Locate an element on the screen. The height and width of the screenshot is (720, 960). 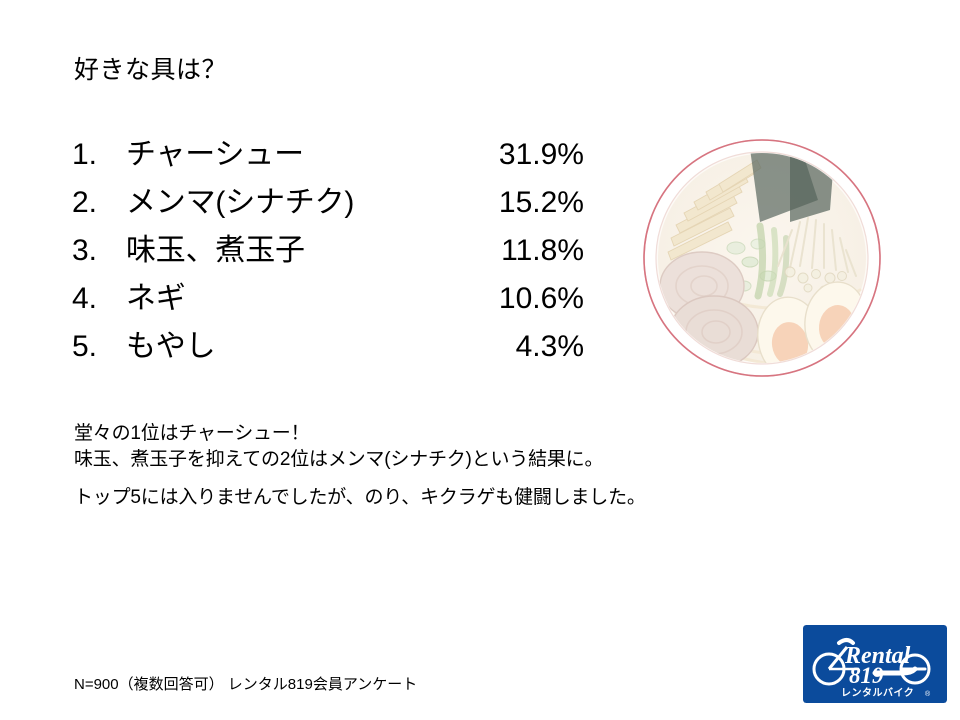
commentary-line-2: 味玉、煮玉子を抑えての2位はメンマ(シナチク)という結果に。 is located at coordinates (339, 459).